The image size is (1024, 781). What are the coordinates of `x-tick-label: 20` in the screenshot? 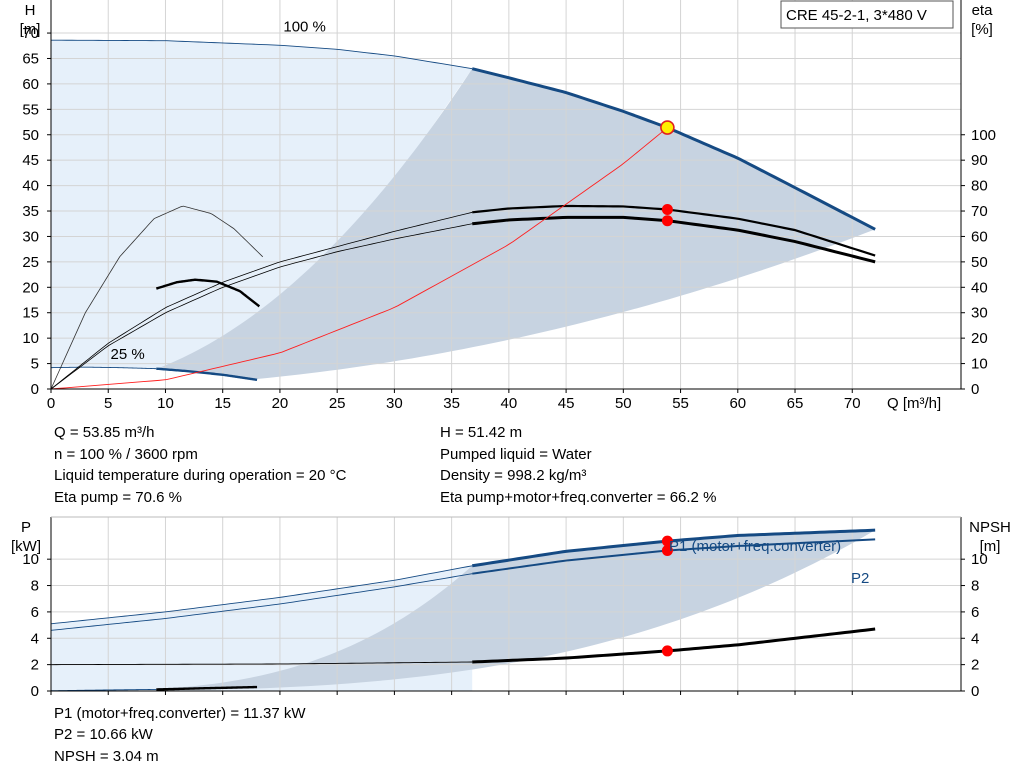 It's located at (280, 403).